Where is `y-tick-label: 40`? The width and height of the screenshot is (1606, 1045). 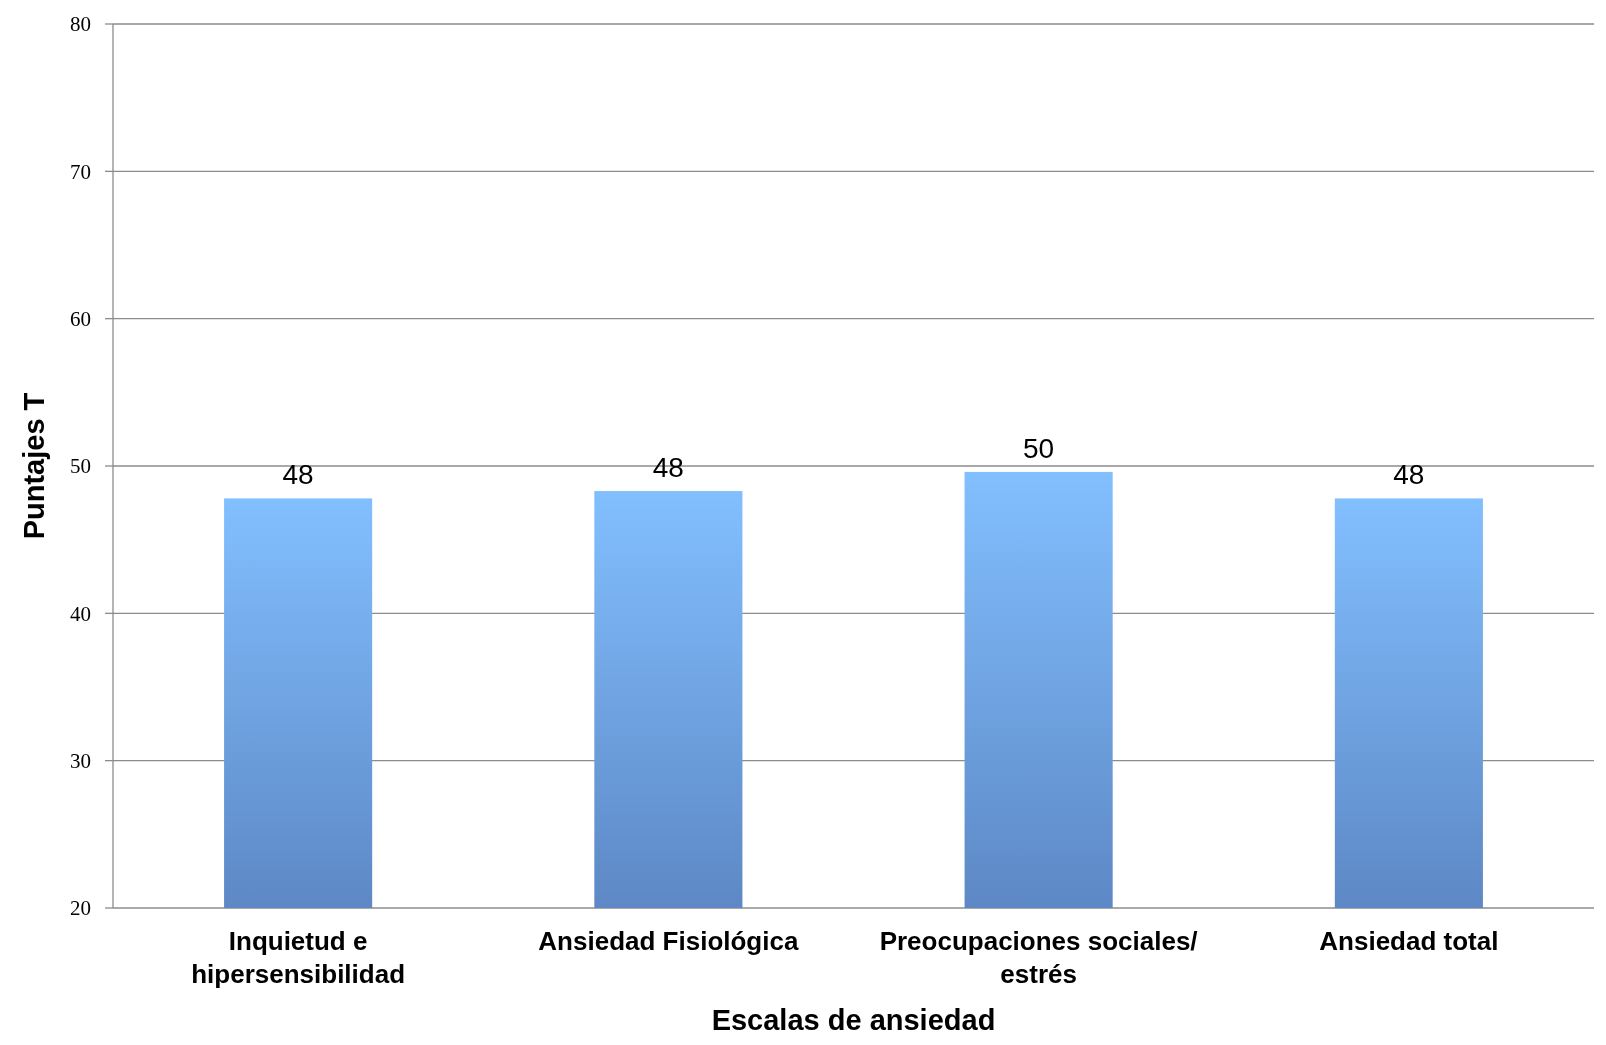
y-tick-label: 40 is located at coordinates (80, 613).